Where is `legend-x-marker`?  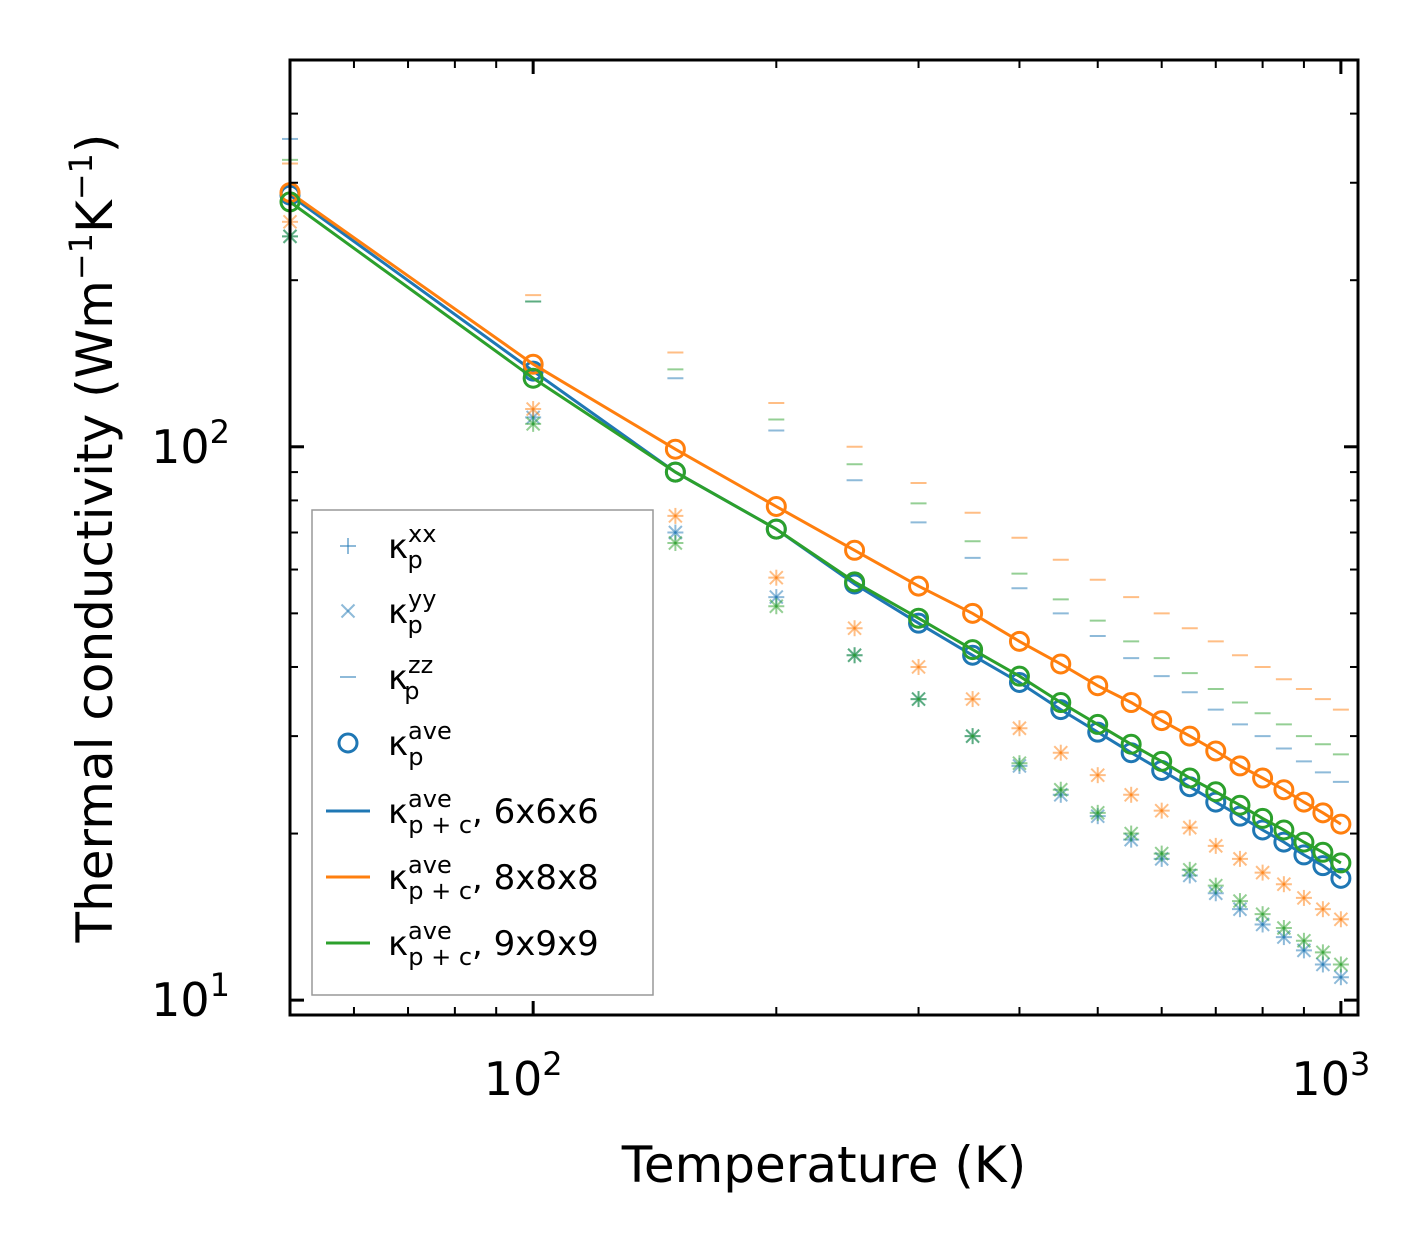 legend-x-marker is located at coordinates (348, 611).